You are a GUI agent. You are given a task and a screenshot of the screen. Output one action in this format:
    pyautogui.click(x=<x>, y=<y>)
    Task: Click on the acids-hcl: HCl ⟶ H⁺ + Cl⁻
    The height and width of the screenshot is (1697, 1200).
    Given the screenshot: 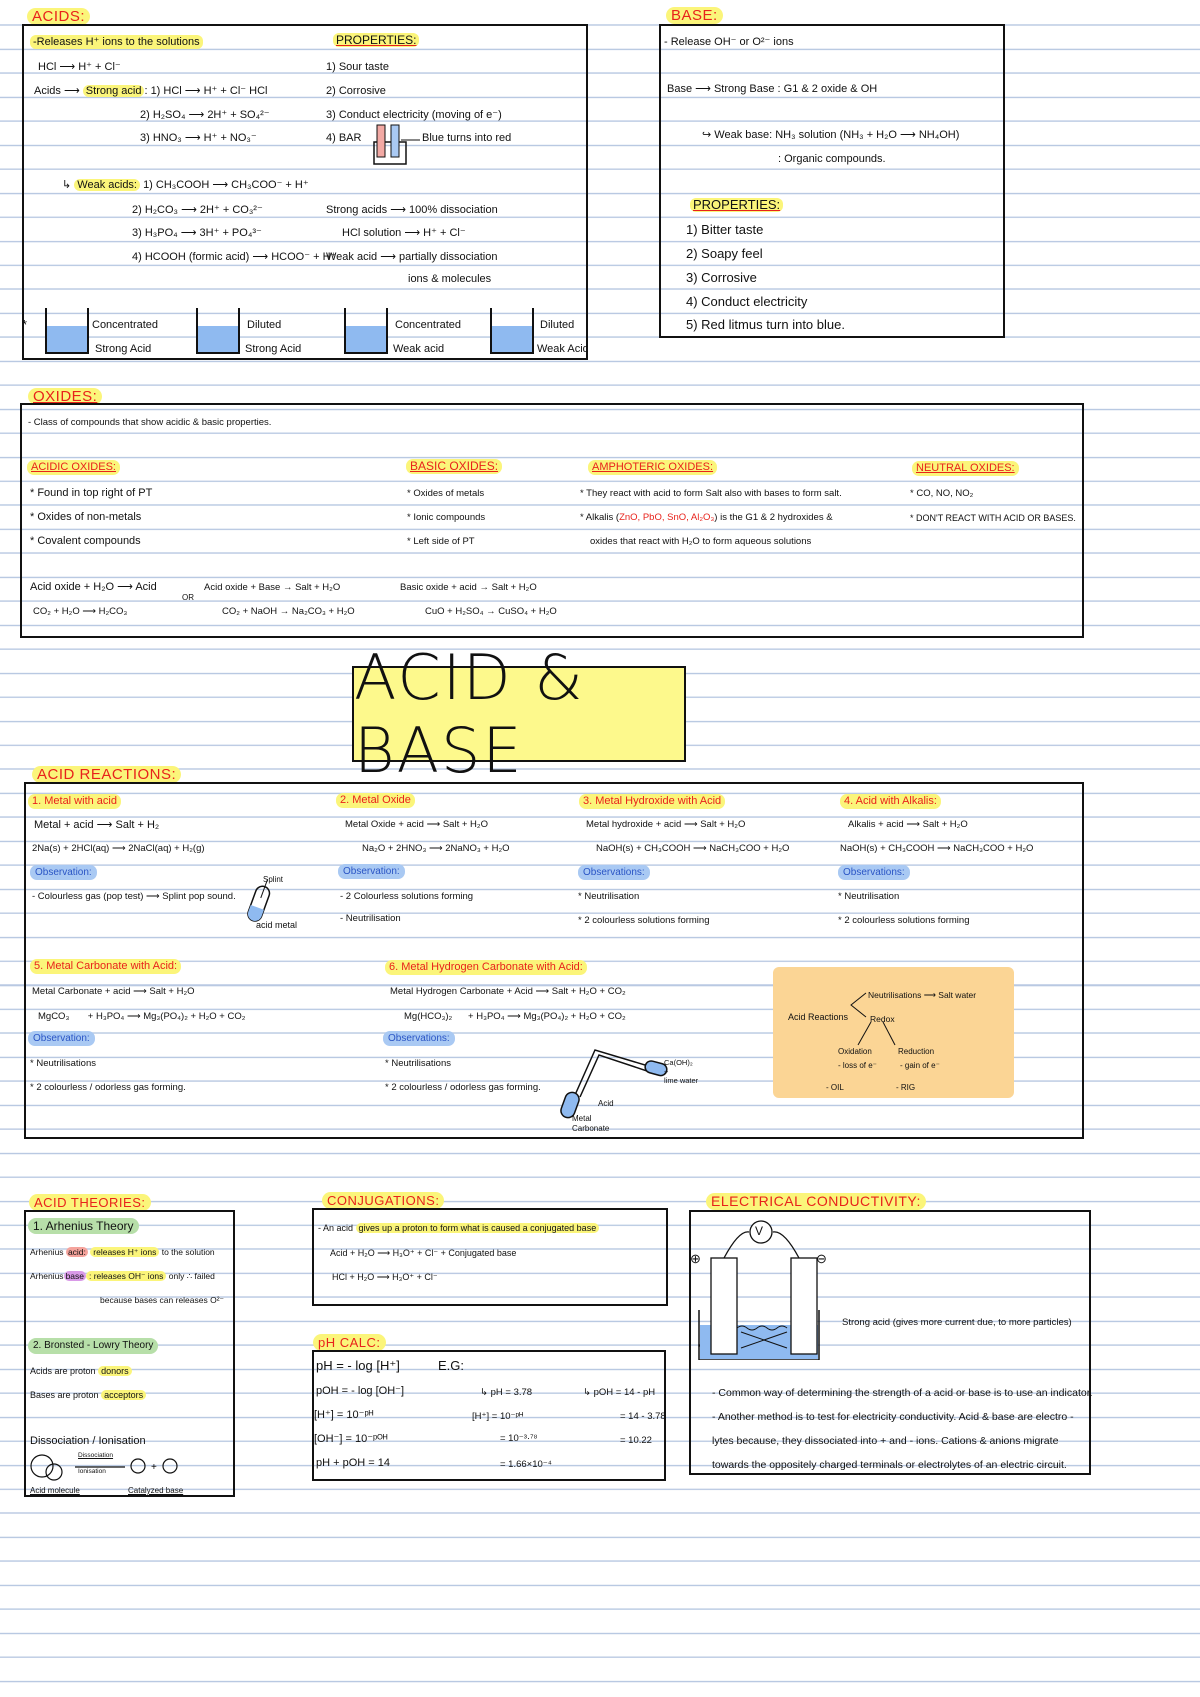 What is the action you would take?
    pyautogui.click(x=79, y=67)
    